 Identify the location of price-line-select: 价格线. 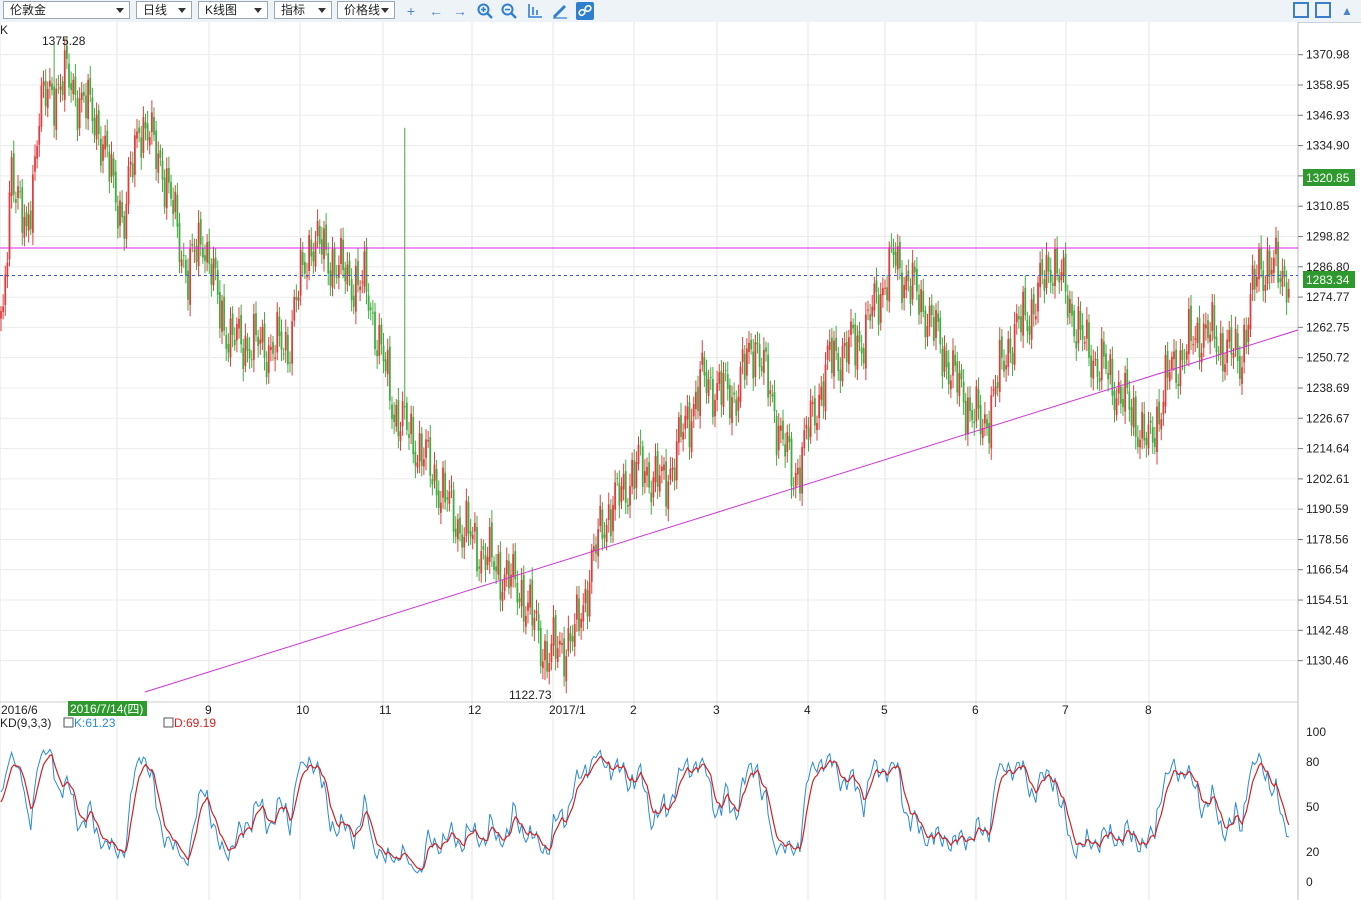
(366, 10).